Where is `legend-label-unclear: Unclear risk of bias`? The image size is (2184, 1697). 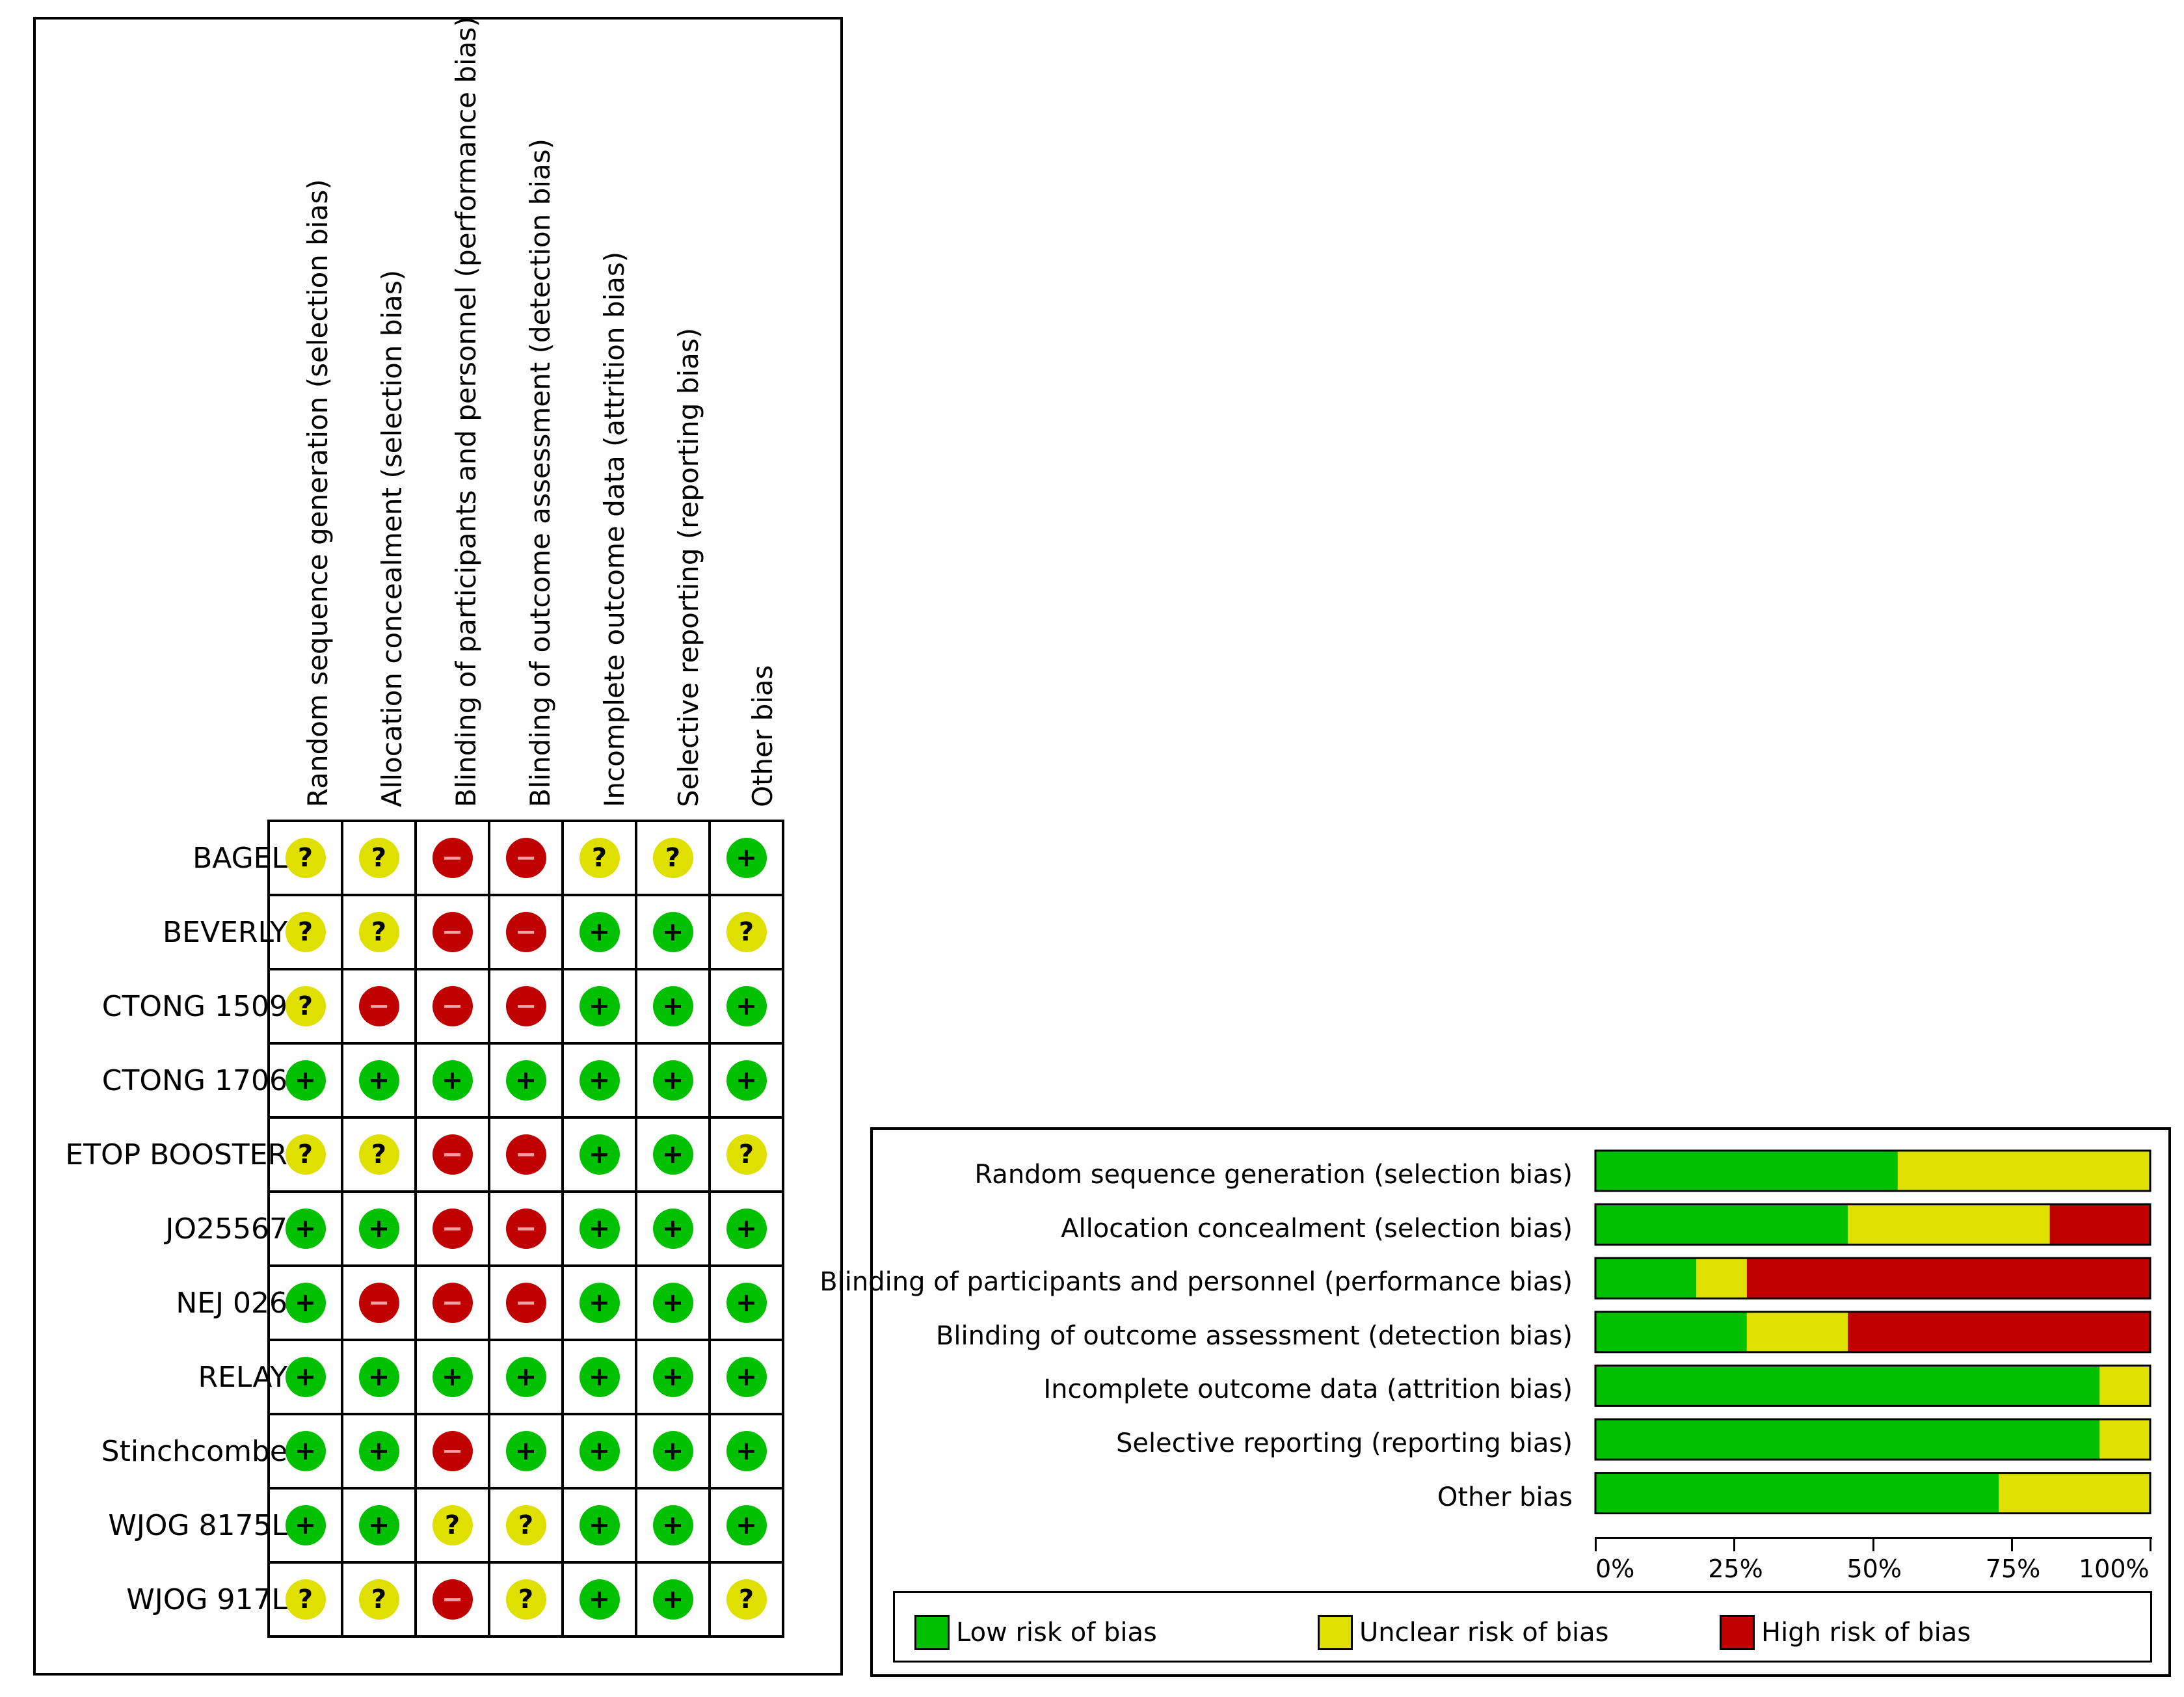
legend-label-unclear: Unclear risk of bias is located at coordinates (1484, 1633).